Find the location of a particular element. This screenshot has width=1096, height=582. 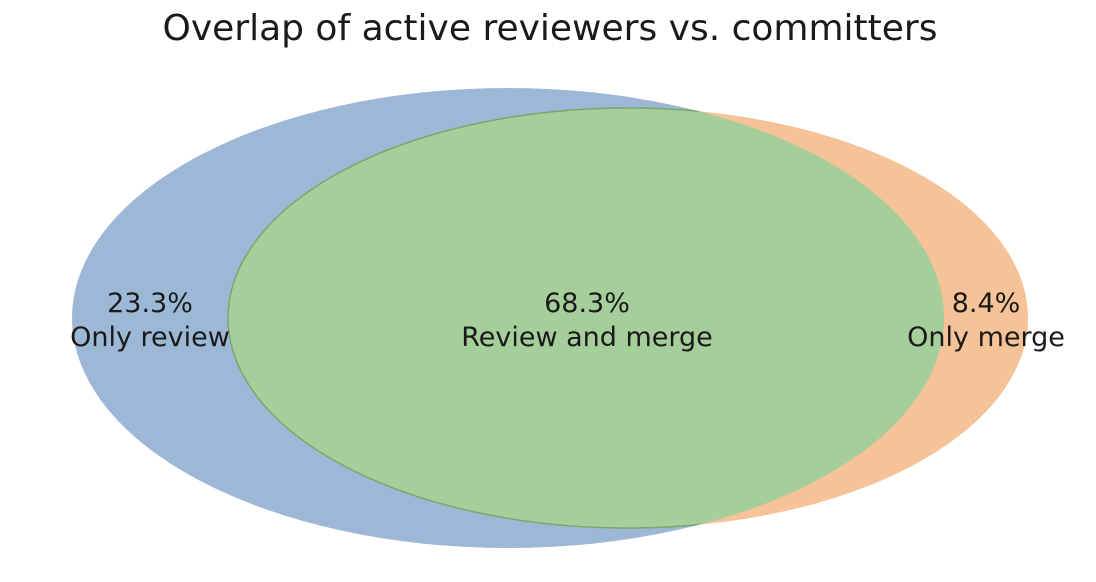

region-value-only-review: 23.3% is located at coordinates (150, 303).